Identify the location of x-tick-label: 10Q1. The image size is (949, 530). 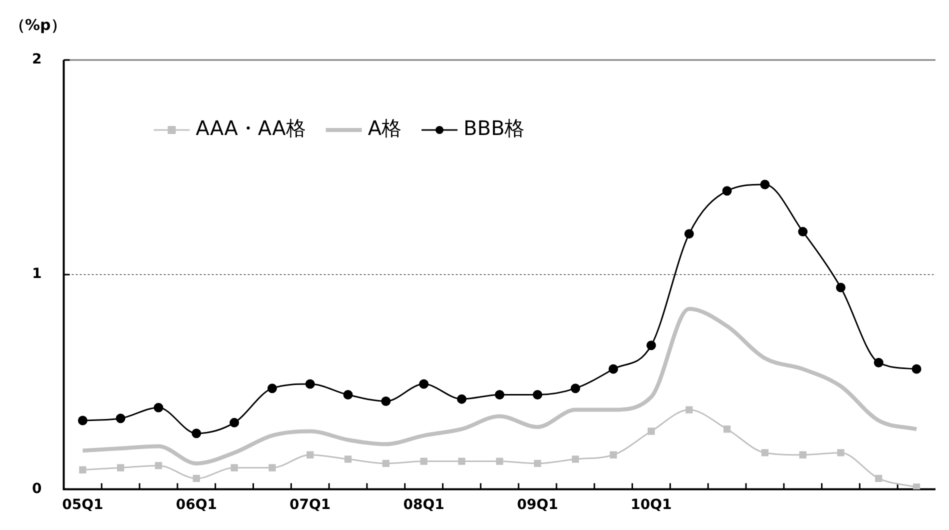
(651, 505).